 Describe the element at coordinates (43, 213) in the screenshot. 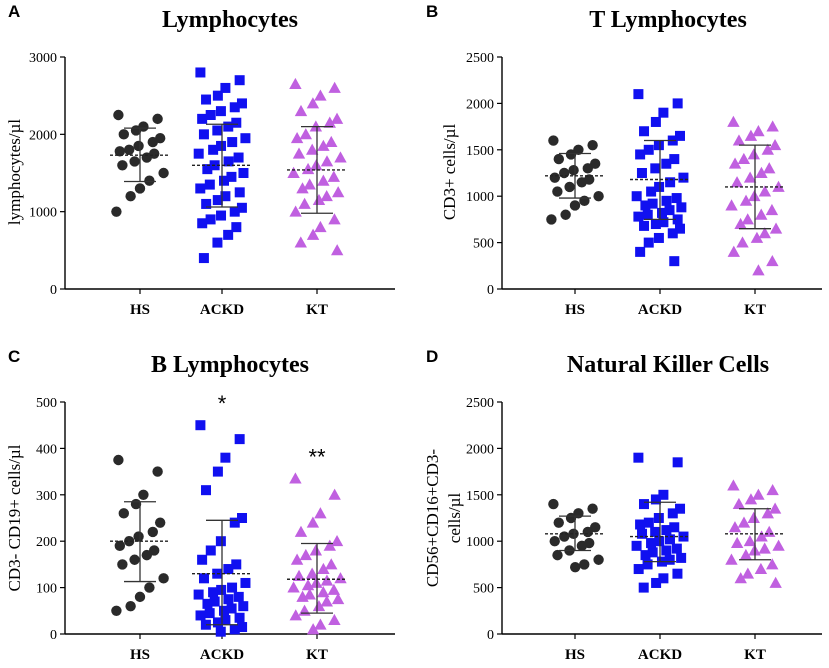

I see `y-tick-label: 1000` at that location.